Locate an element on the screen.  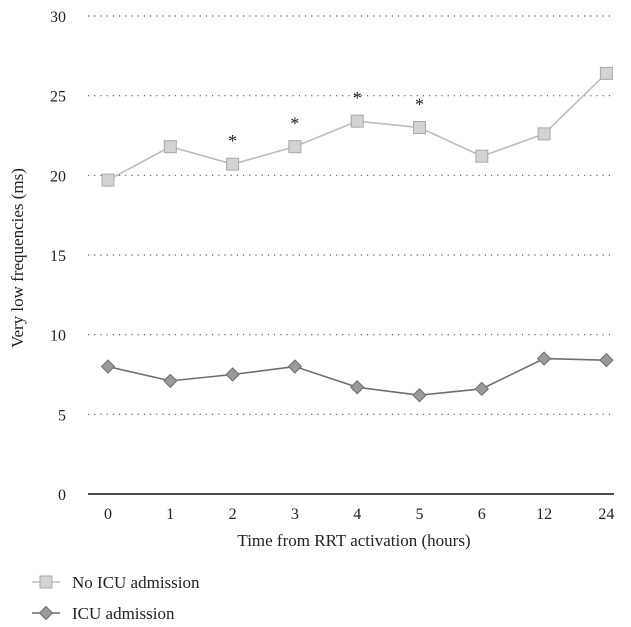
legend-diamond-marker is located at coordinates (46, 613).